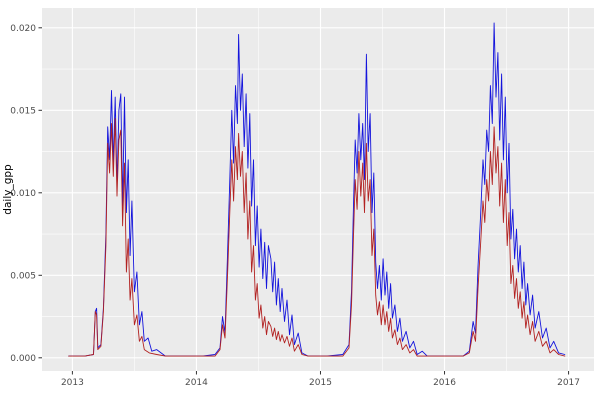 The image size is (600, 400). I want to click on x-axis-tick-label: 2016, so click(444, 383).